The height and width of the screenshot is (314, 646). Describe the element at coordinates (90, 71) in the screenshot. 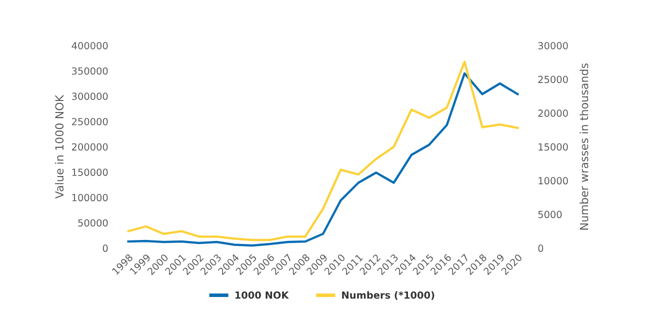

I see `y-tick-label: 350000` at that location.